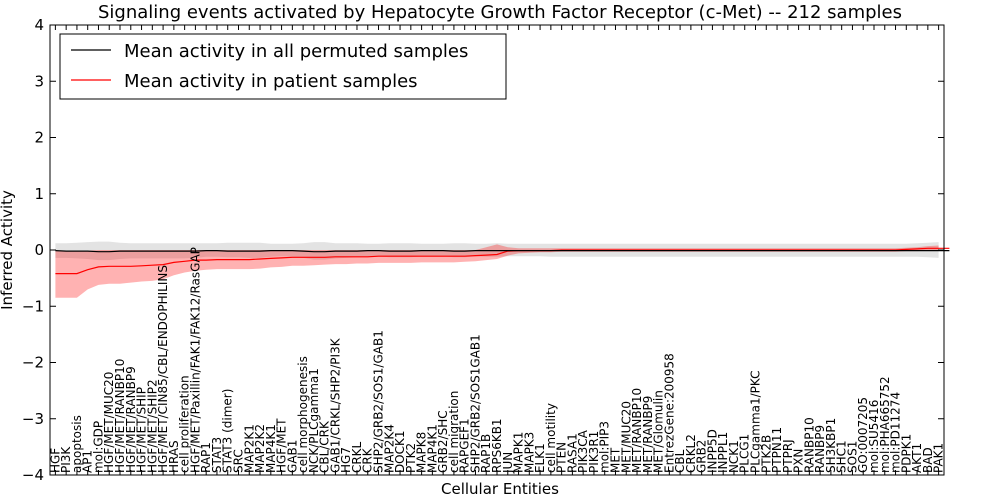  What do you see at coordinates (39, 81) in the screenshot?
I see `y-tick-label: 3` at bounding box center [39, 81].